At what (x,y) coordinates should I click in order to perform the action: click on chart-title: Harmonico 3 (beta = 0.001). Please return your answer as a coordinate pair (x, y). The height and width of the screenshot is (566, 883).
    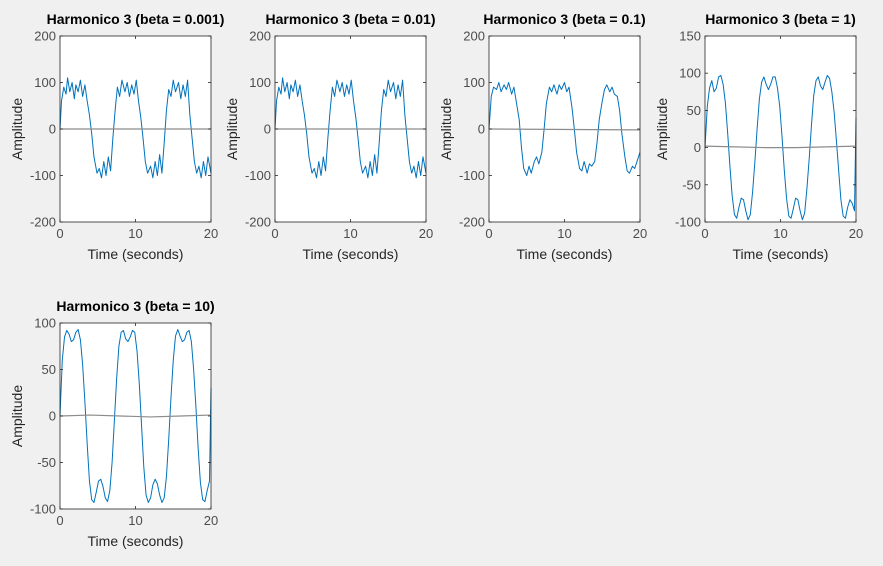
    Looking at the image, I should click on (136, 19).